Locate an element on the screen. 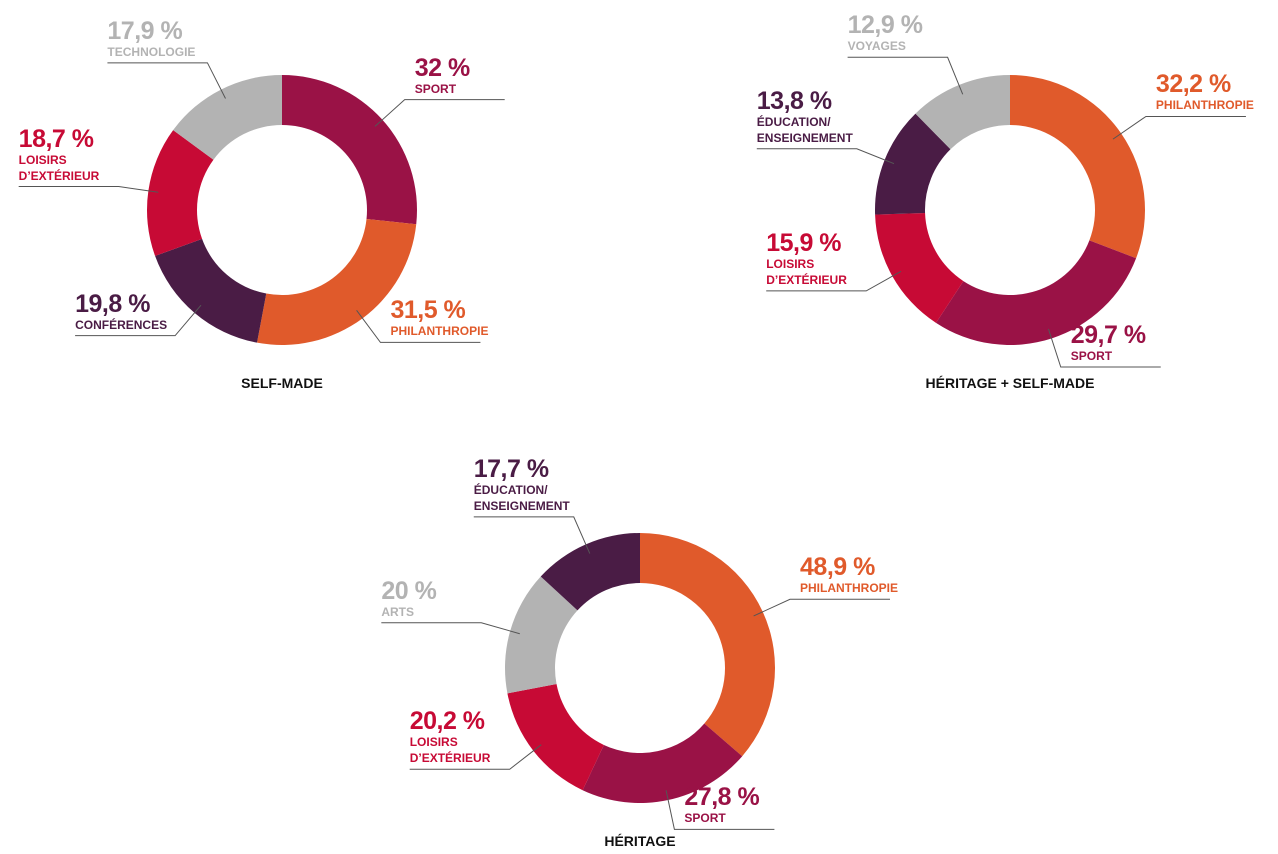 The height and width of the screenshot is (854, 1278). segment-label: 18,7 % LOISIRS D’EXTÉRIEUR is located at coordinates (59, 155).